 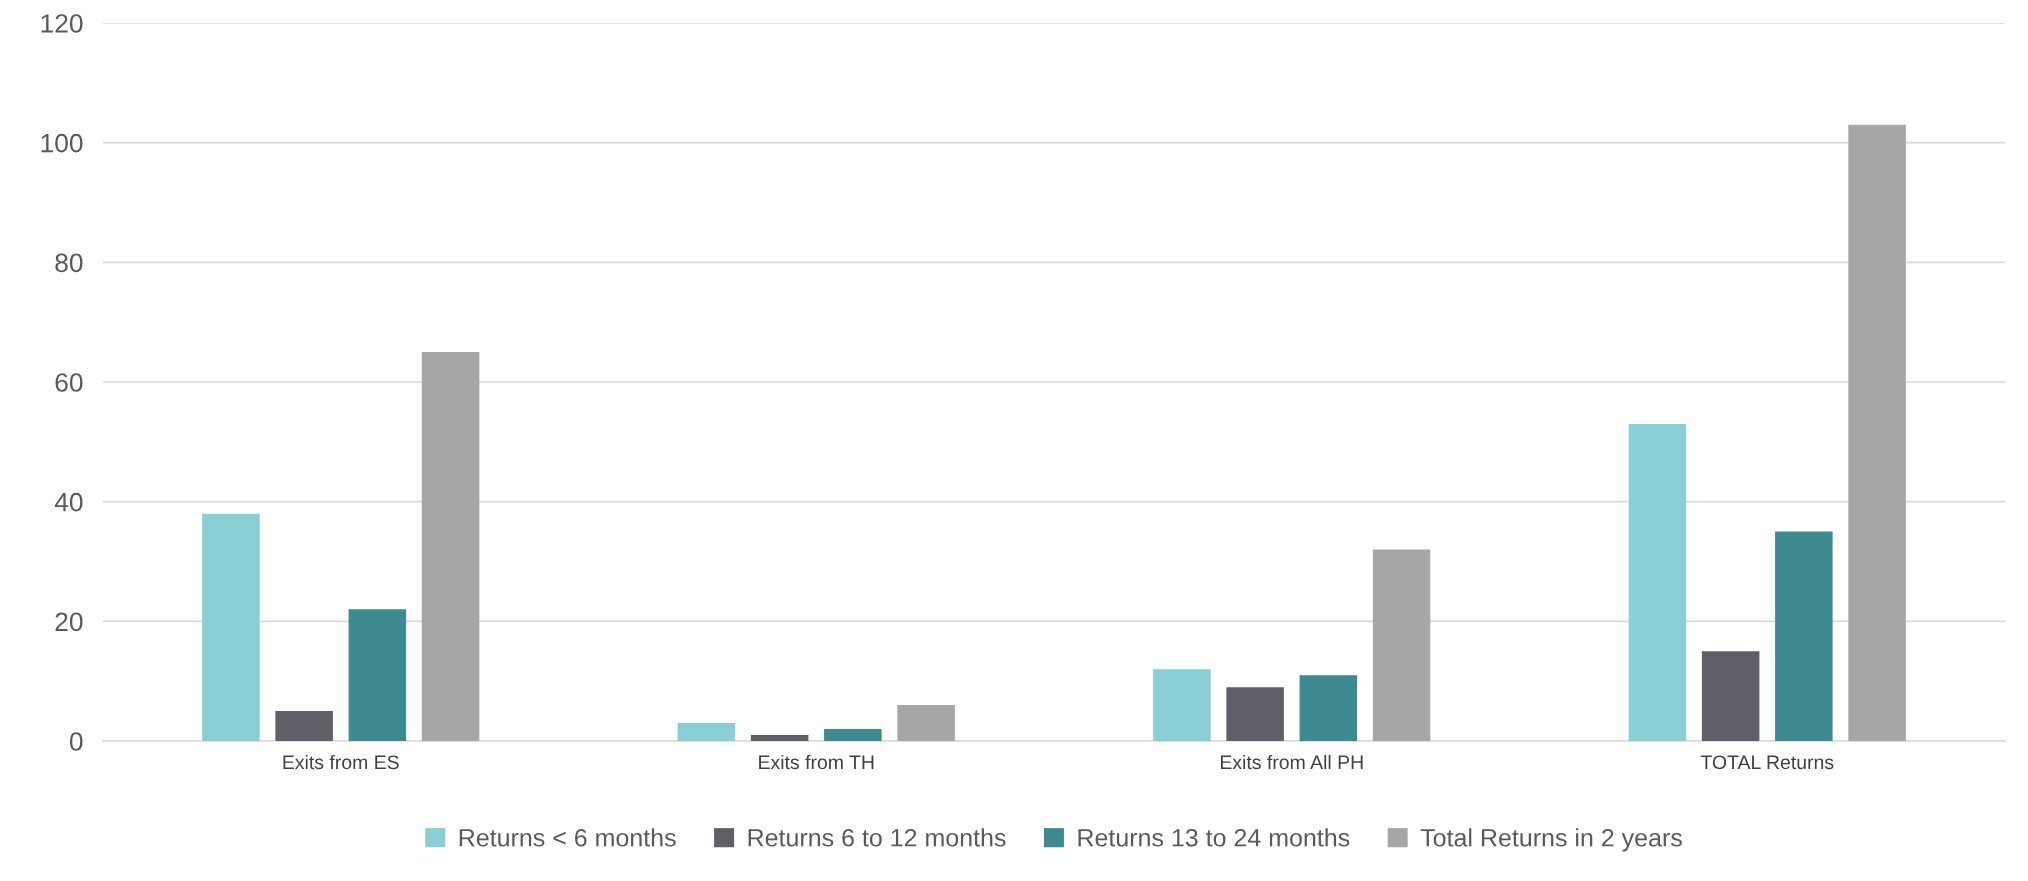 What do you see at coordinates (69, 622) in the screenshot?
I see `y-tick-label: 20` at bounding box center [69, 622].